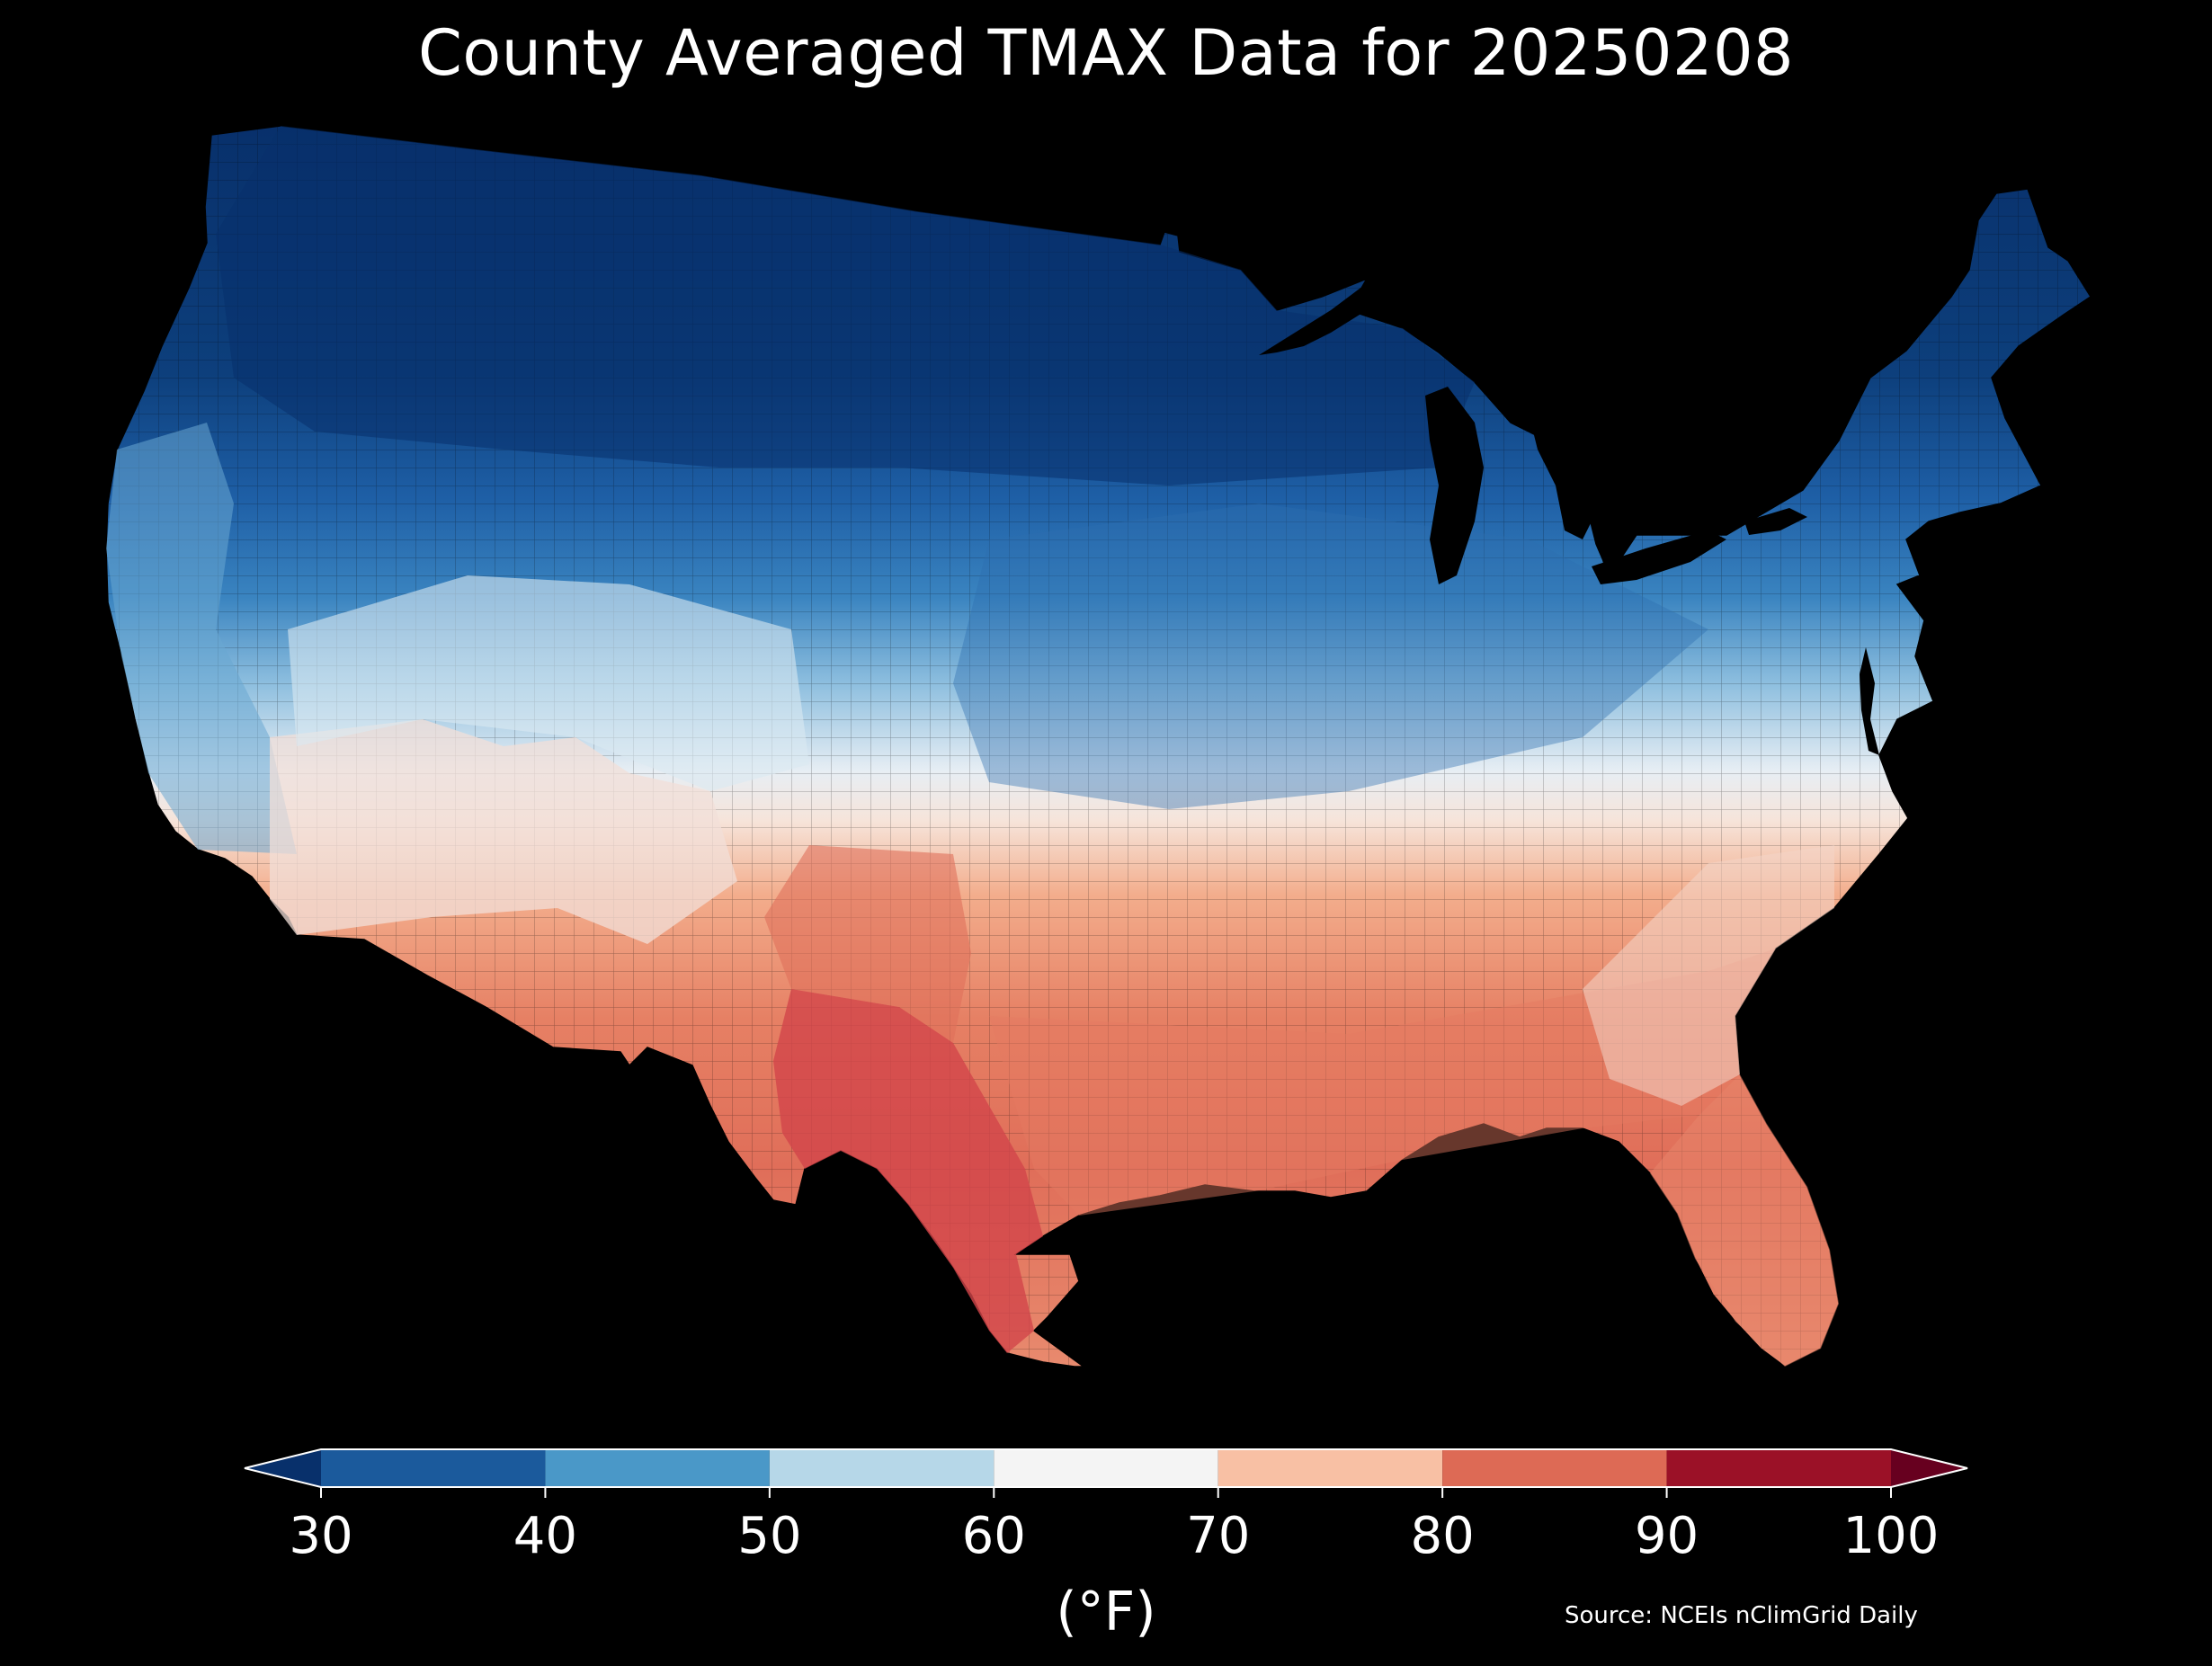  I want to click on colorbar-tick-label: 30, so click(321, 1536).